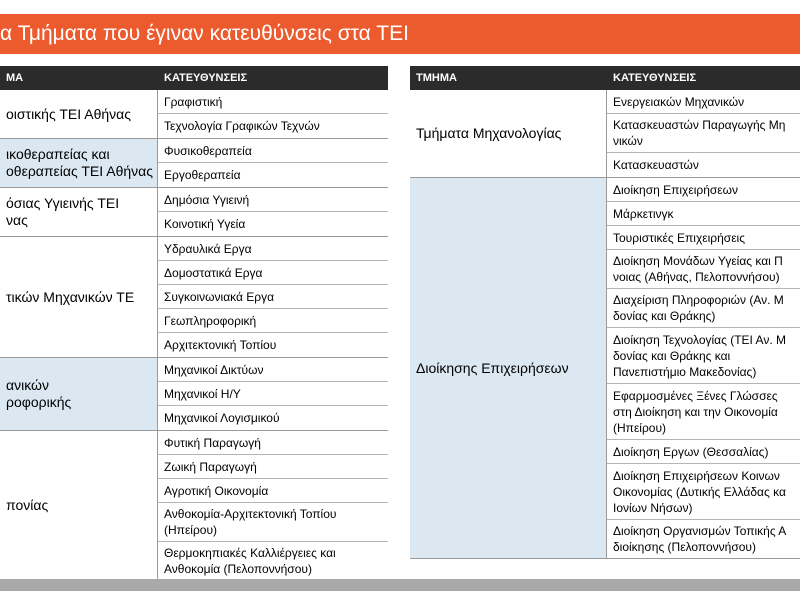  Describe the element at coordinates (79, 297) in the screenshot. I see `department: τικών Μηχανικών ΤΕ` at that location.